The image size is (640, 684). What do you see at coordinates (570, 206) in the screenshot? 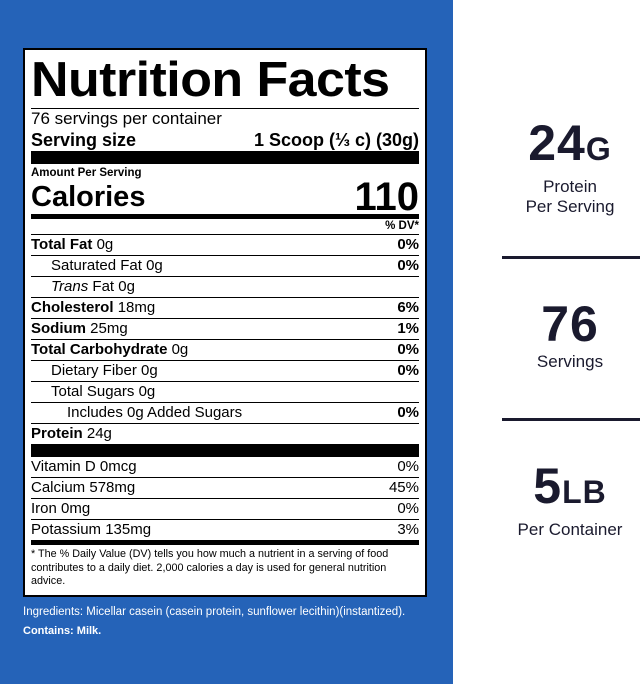
I see `stat-caption: Per Serving` at bounding box center [570, 206].